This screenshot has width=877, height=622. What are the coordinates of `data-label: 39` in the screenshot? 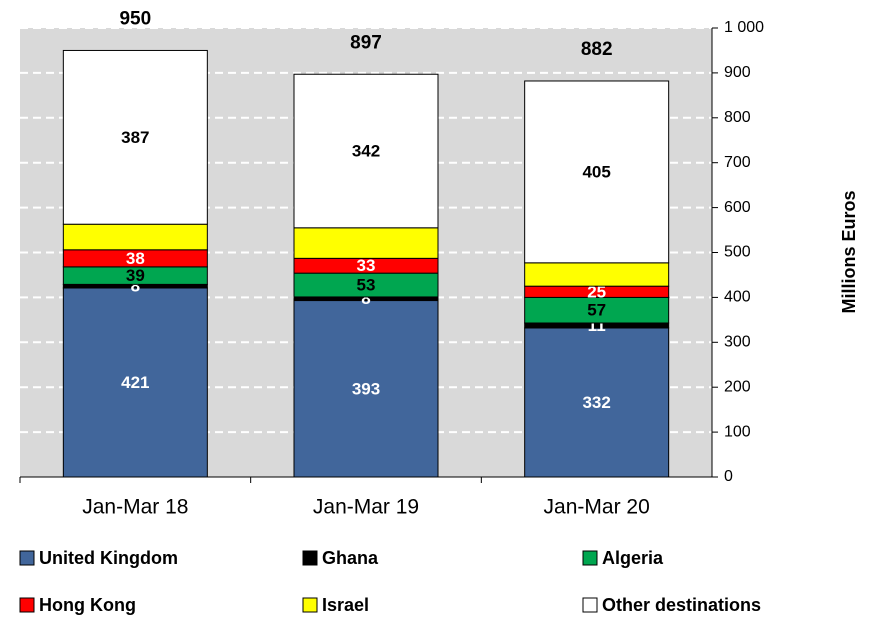 It's located at (135, 275).